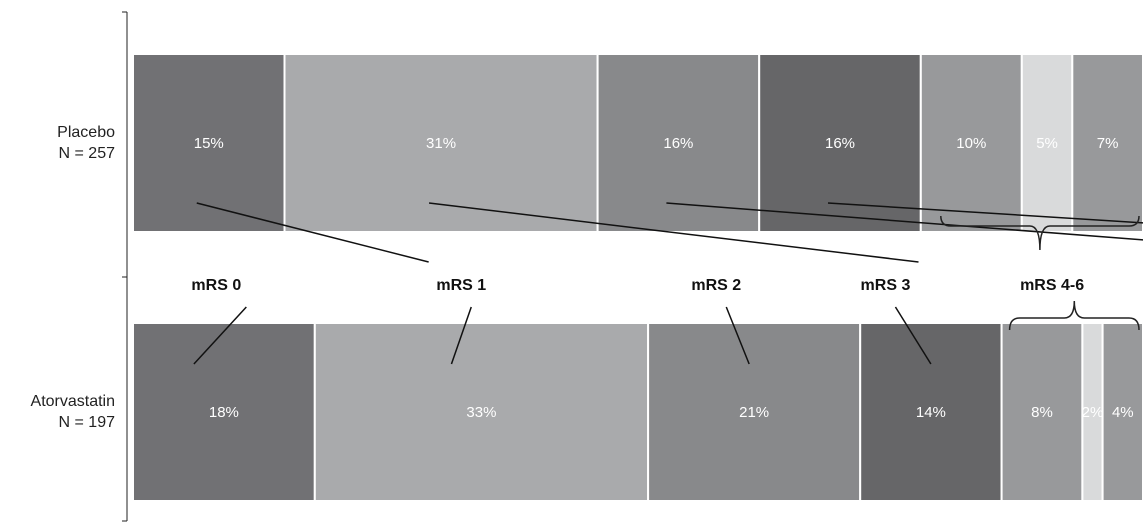  I want to click on data-label: 33%, so click(481, 412).